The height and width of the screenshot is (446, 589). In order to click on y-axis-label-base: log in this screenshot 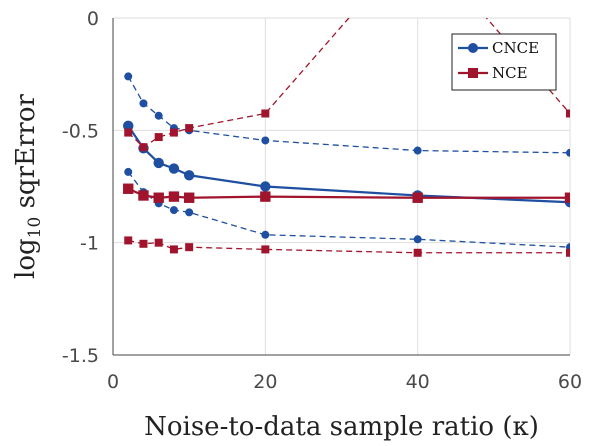, I will do `click(26, 258)`.